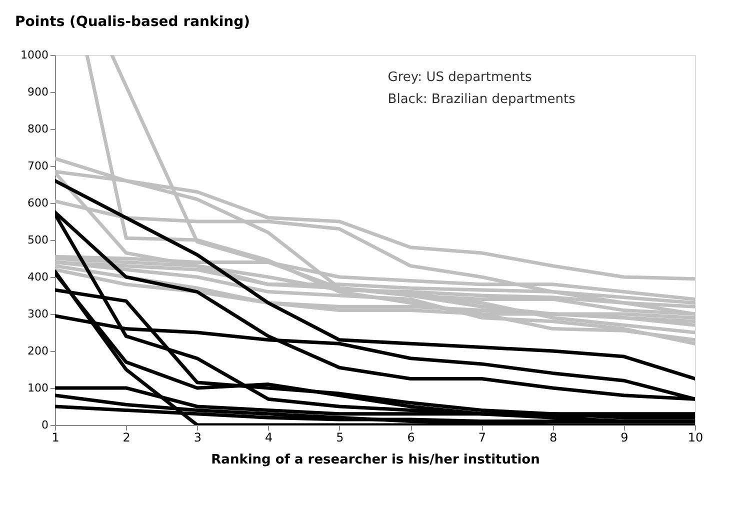 The height and width of the screenshot is (520, 754). What do you see at coordinates (38, 166) in the screenshot?
I see `y-tick-label: 700` at bounding box center [38, 166].